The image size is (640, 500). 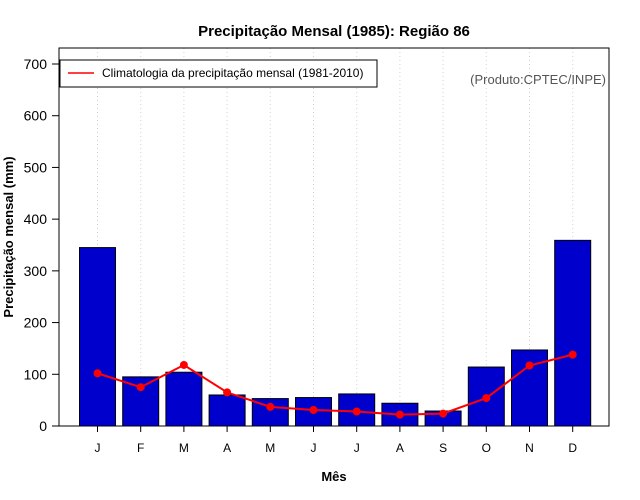 I want to click on legend-box, so click(x=218, y=73).